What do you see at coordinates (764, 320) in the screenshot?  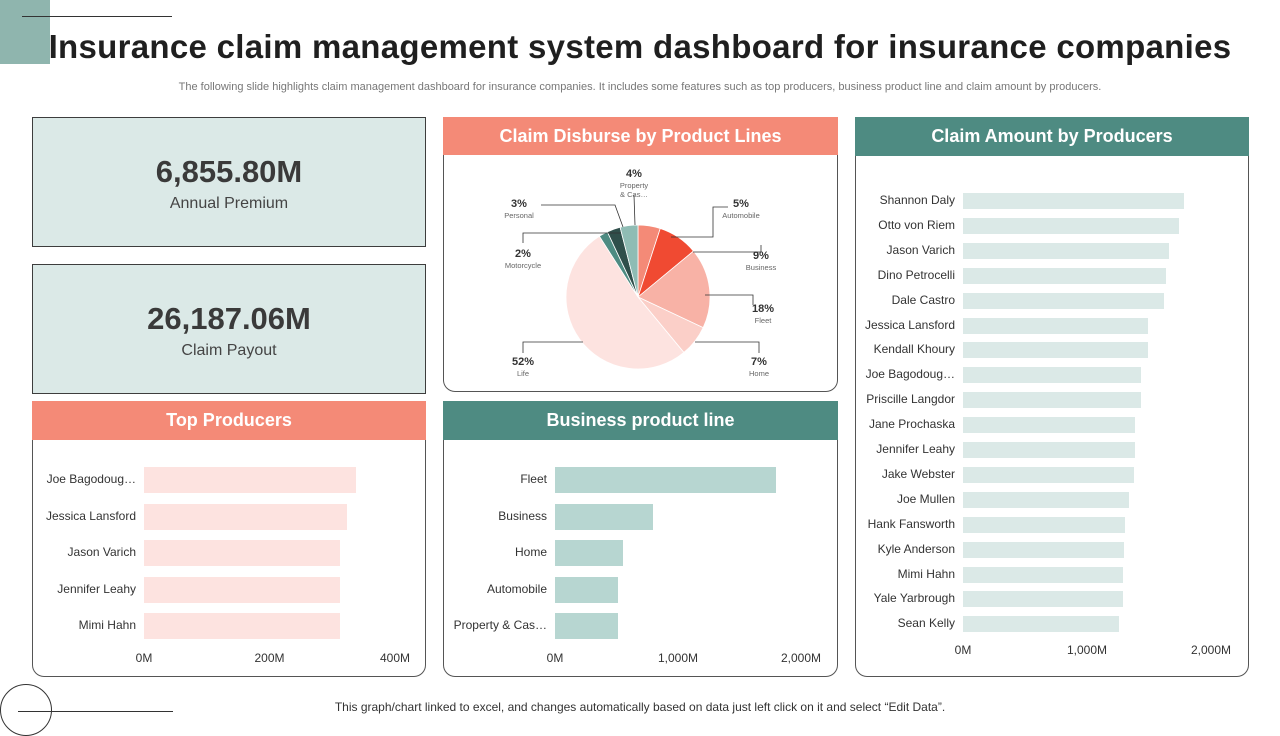 I see `pie-category-label: Fleet` at bounding box center [764, 320].